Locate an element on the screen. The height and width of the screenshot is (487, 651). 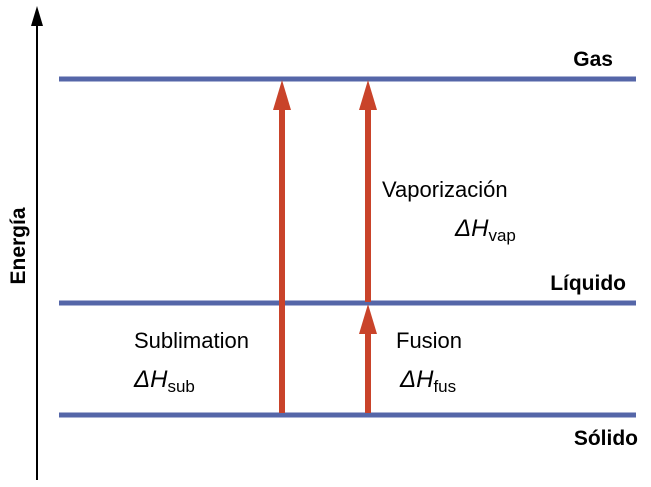
vaporization-delta-h: ΔH is located at coordinates (471, 228).